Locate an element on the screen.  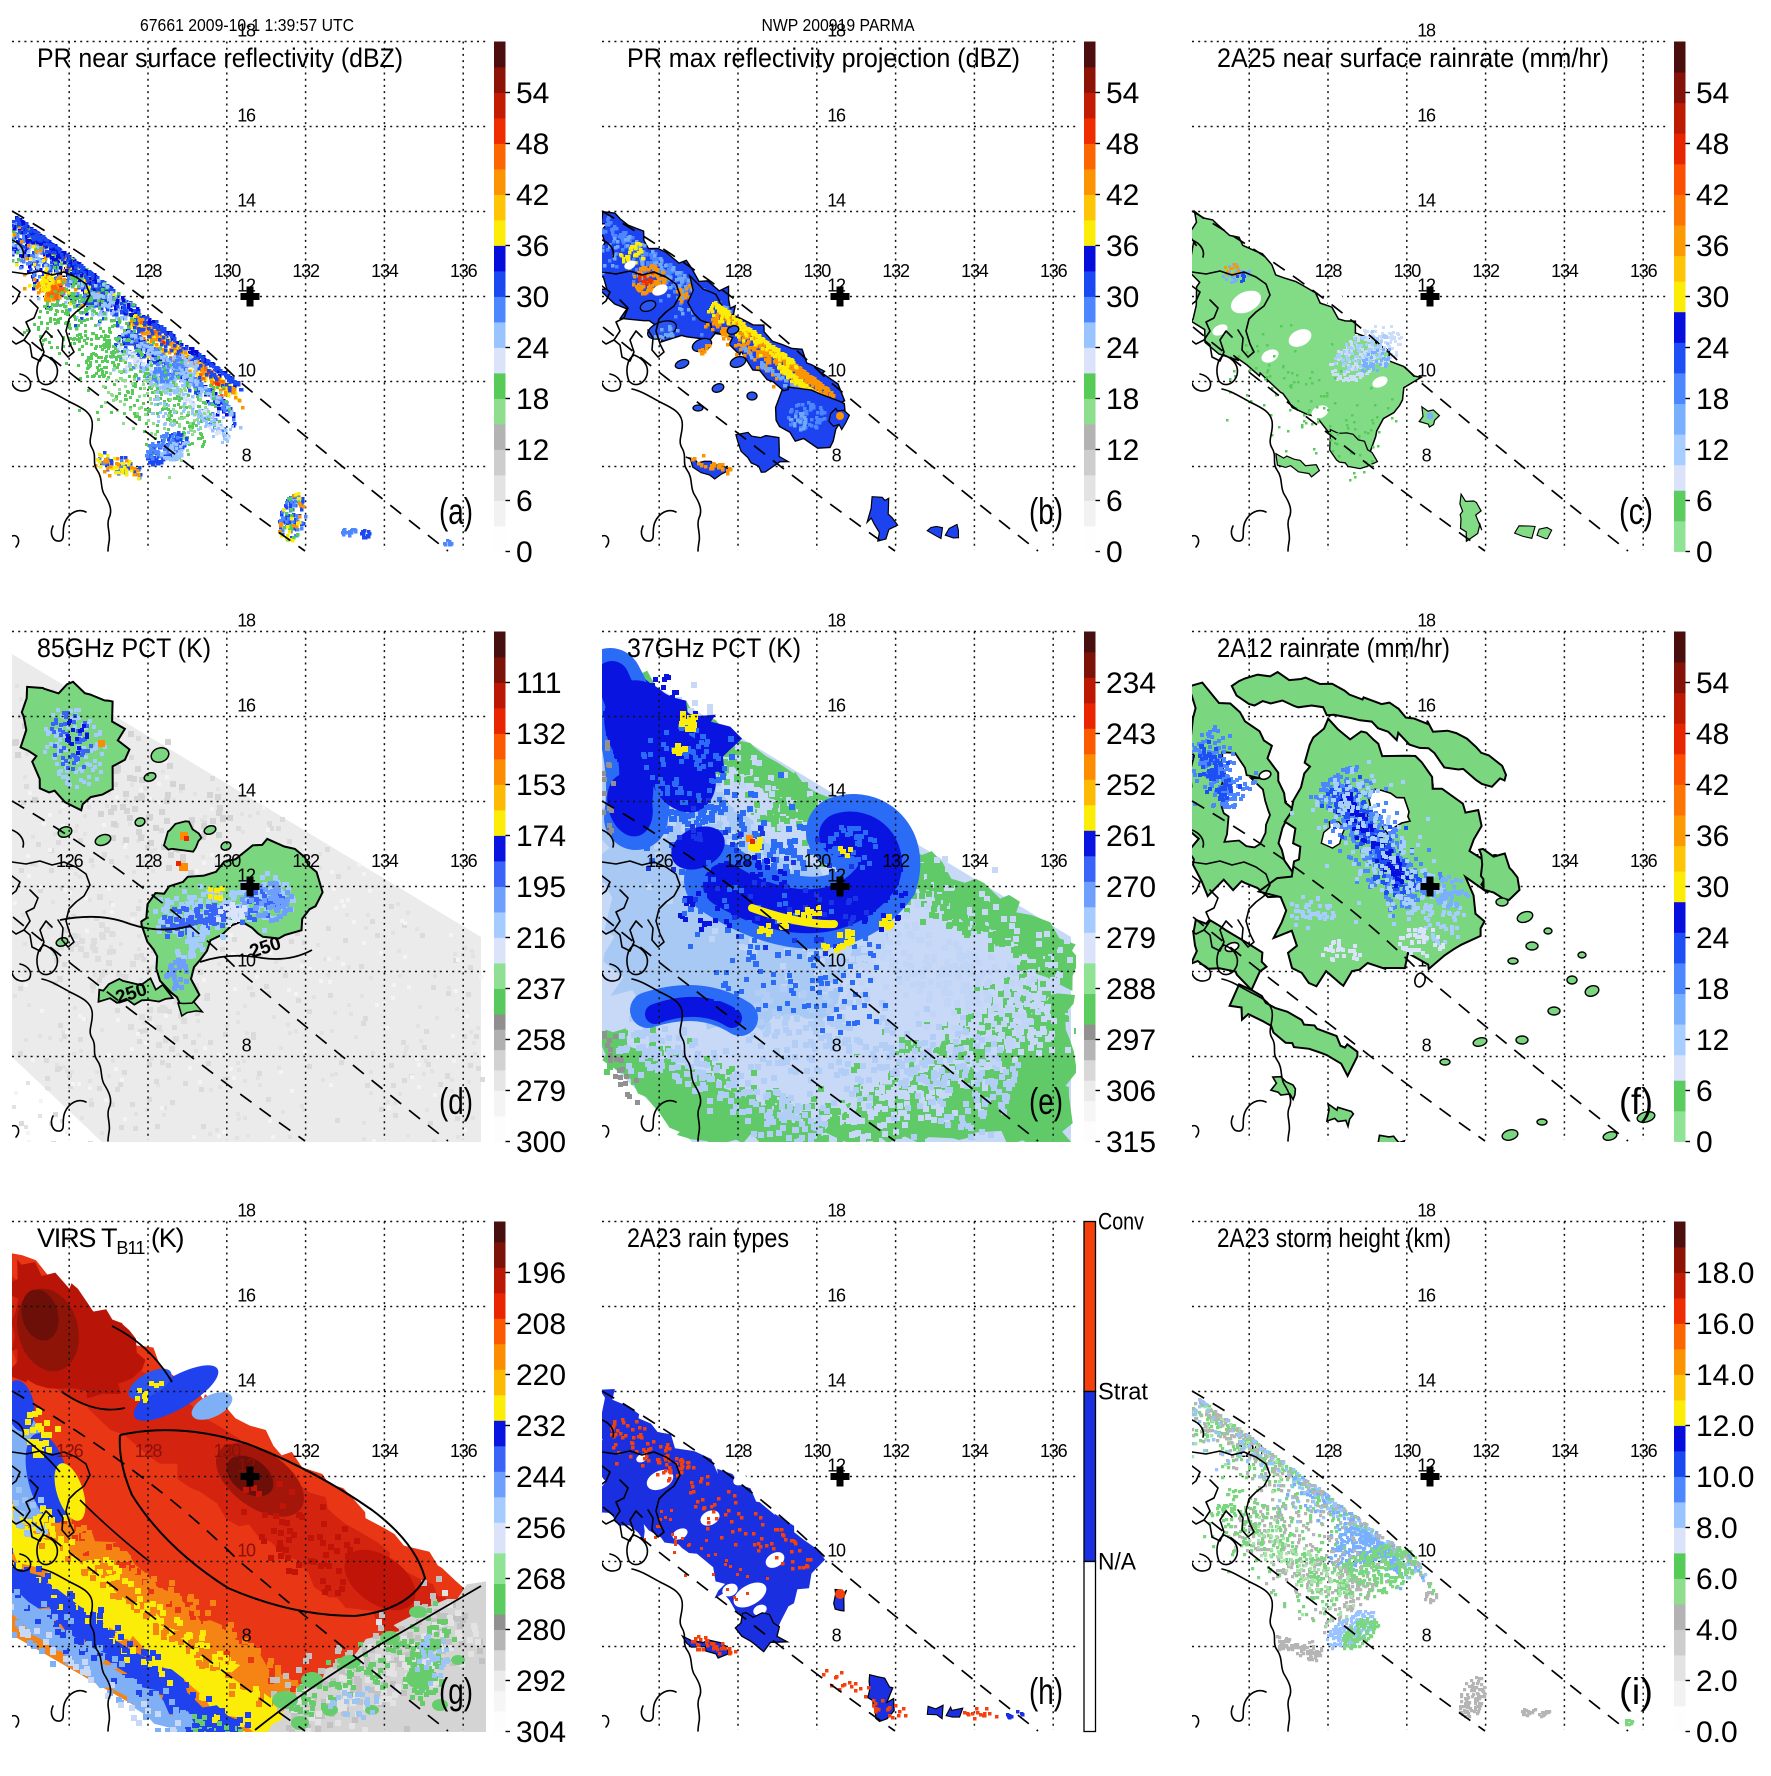
svg-text: 304 is located at coordinates (541, 1732).